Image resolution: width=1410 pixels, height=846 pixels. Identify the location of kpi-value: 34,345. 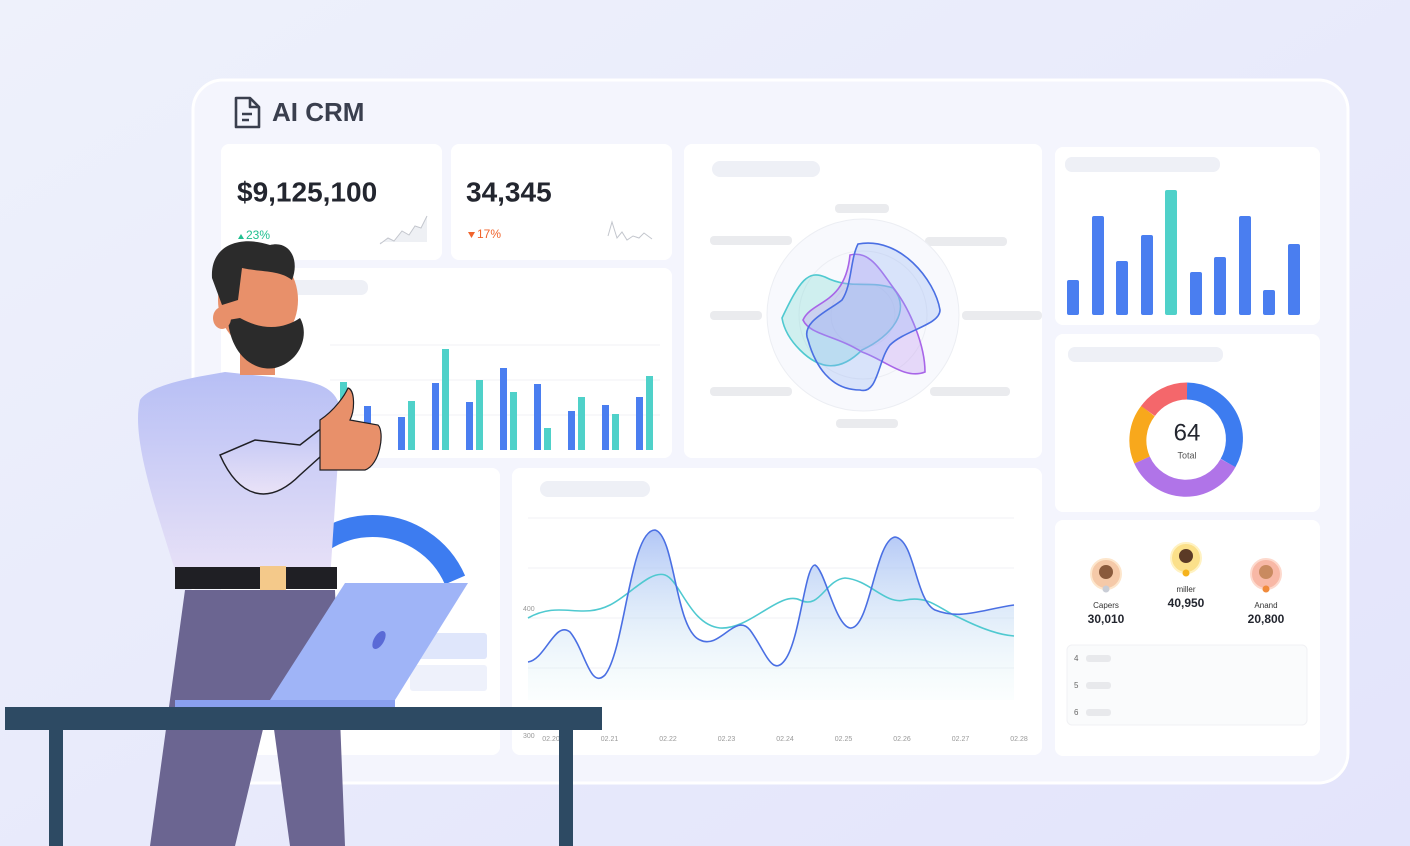
(509, 191).